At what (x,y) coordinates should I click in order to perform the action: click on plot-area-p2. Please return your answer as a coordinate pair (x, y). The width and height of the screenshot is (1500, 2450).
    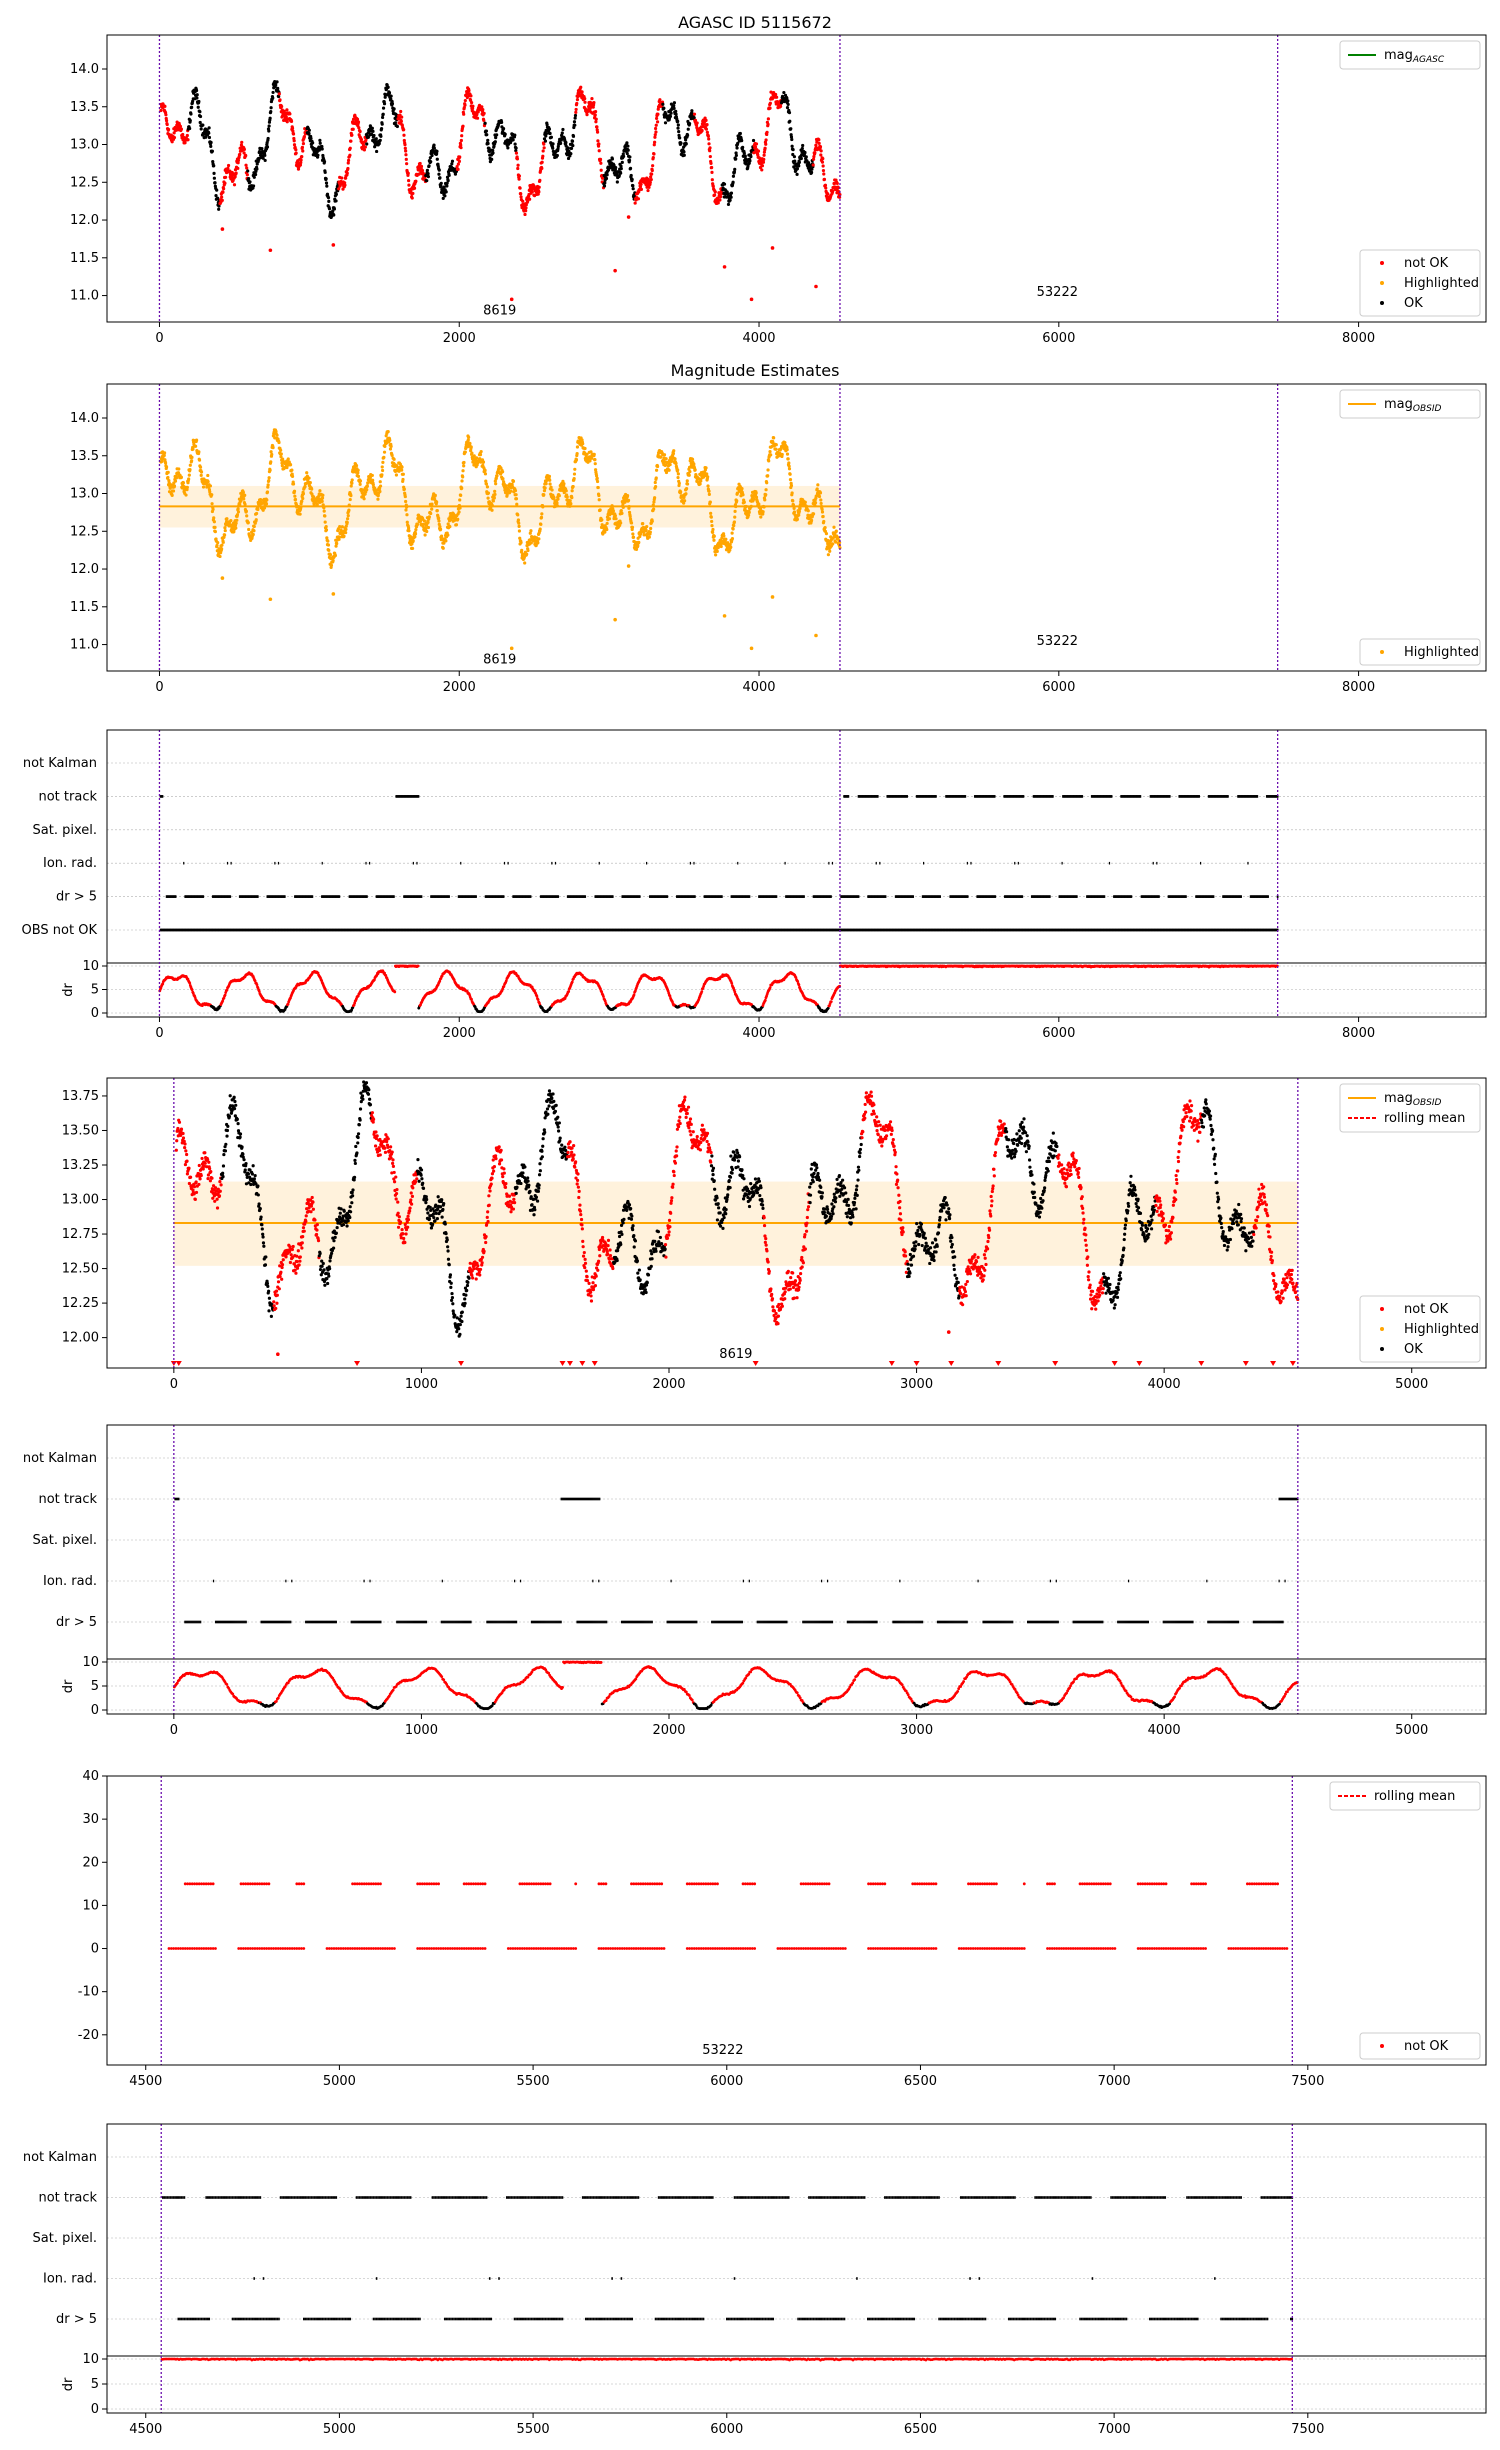
    Looking at the image, I should click on (500, 539).